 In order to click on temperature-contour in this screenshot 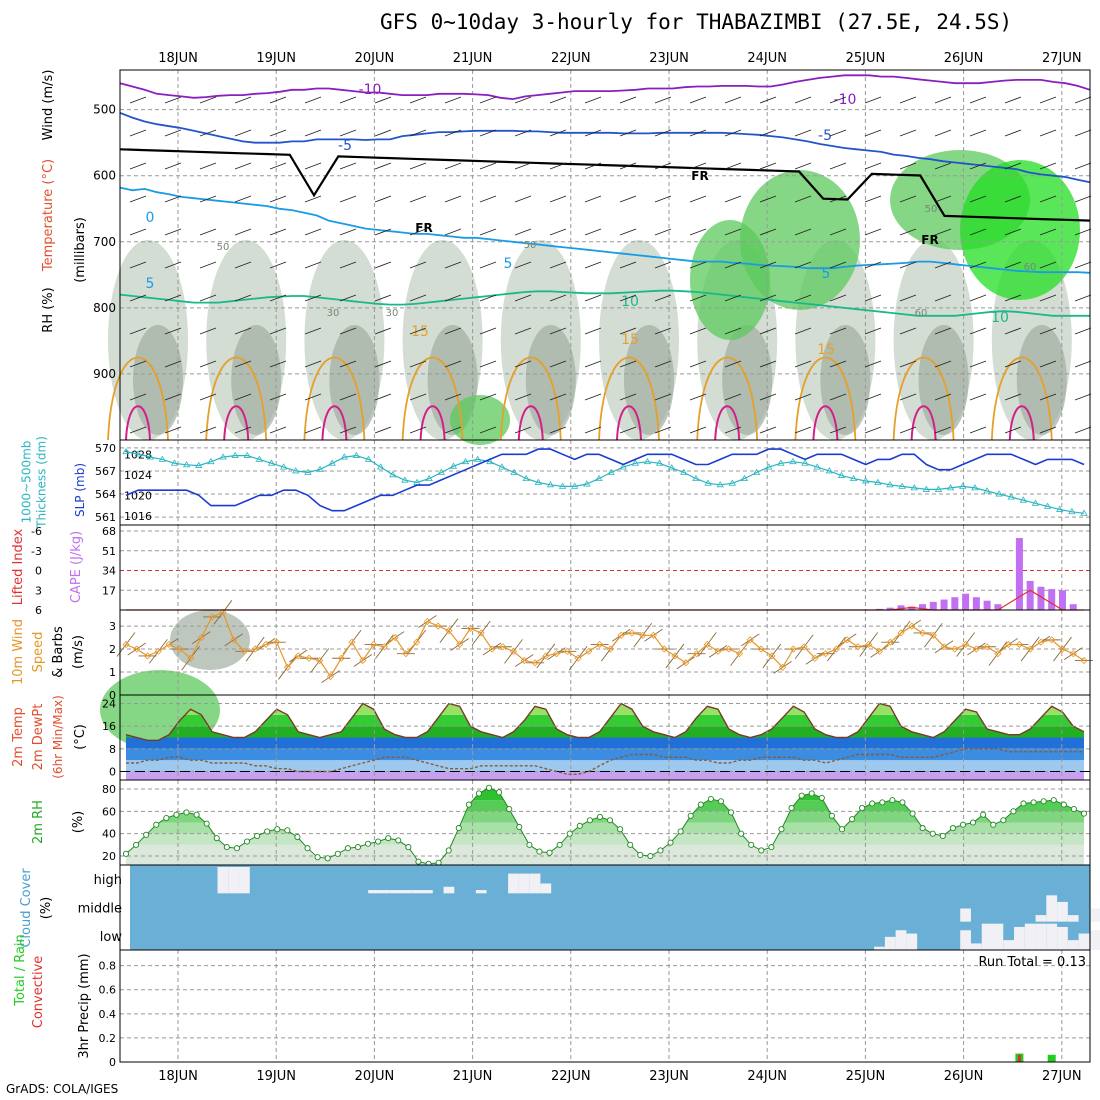, I will do `click(825, 398)`.